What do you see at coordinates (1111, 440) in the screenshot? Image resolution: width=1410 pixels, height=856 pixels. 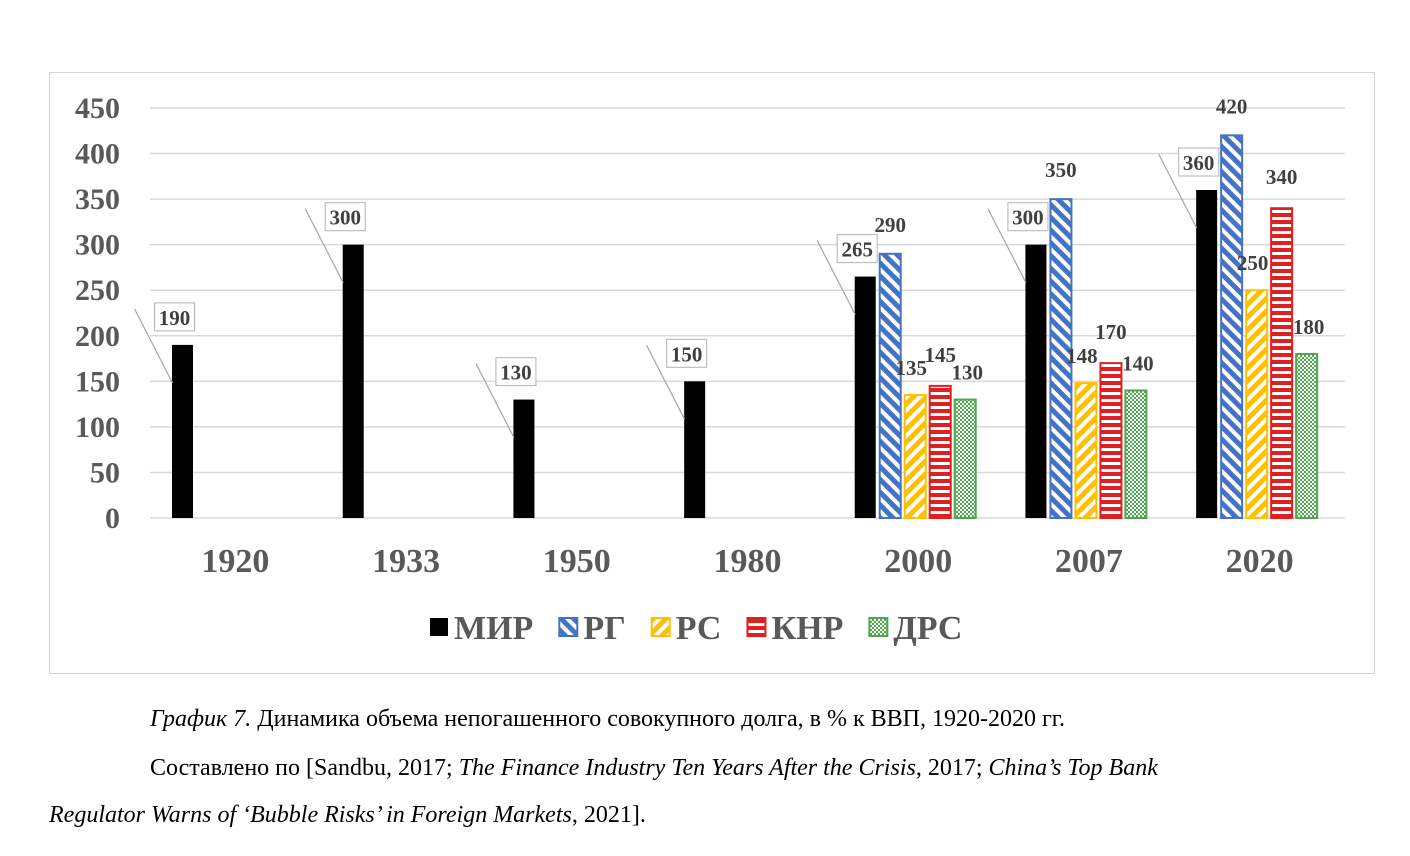 I see `bar-КНР-2007` at bounding box center [1111, 440].